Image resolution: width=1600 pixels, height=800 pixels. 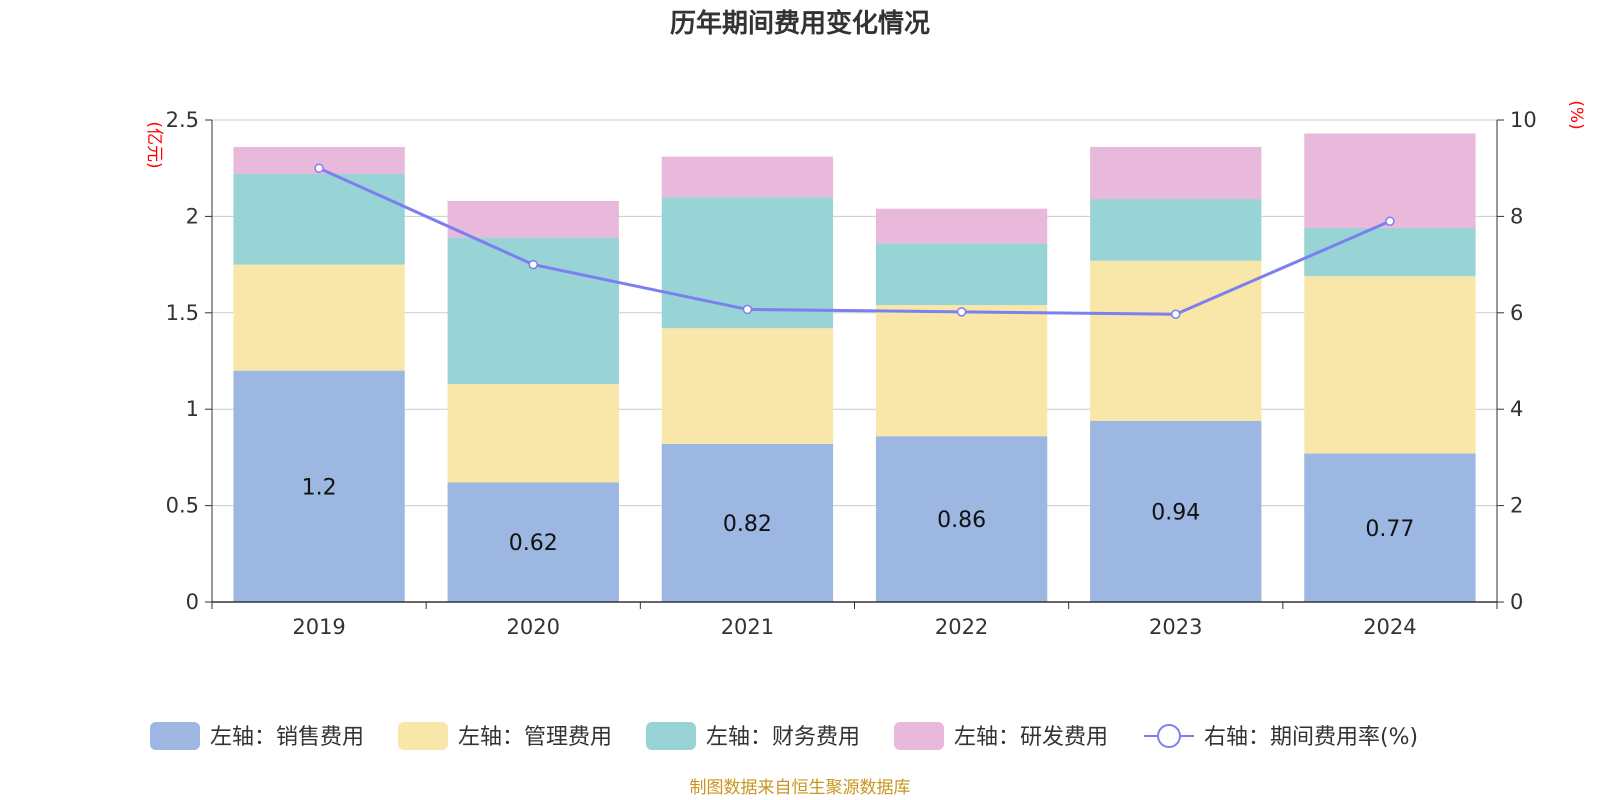 I want to click on bar-label-2020: 0.62, so click(x=533, y=543).